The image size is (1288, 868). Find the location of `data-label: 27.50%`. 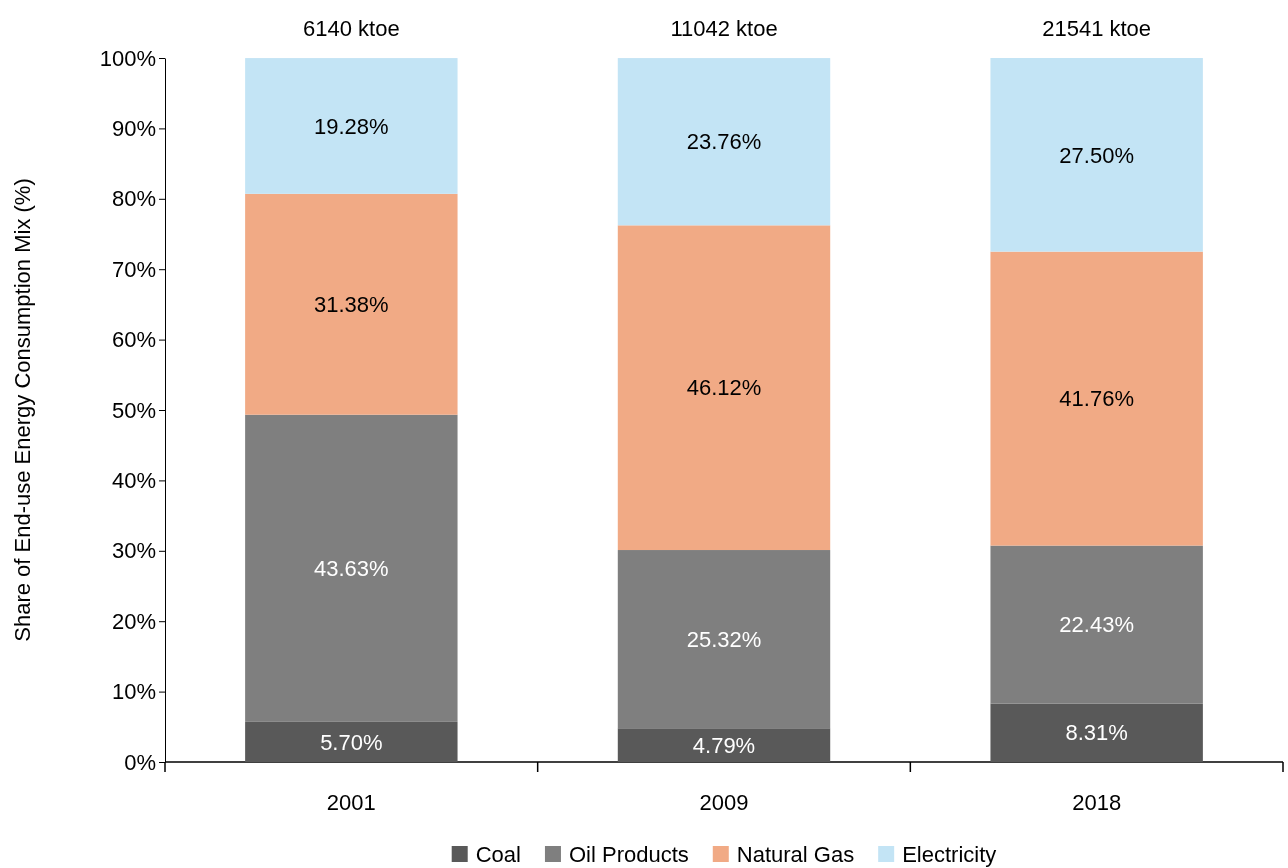

data-label: 27.50% is located at coordinates (1096, 155).